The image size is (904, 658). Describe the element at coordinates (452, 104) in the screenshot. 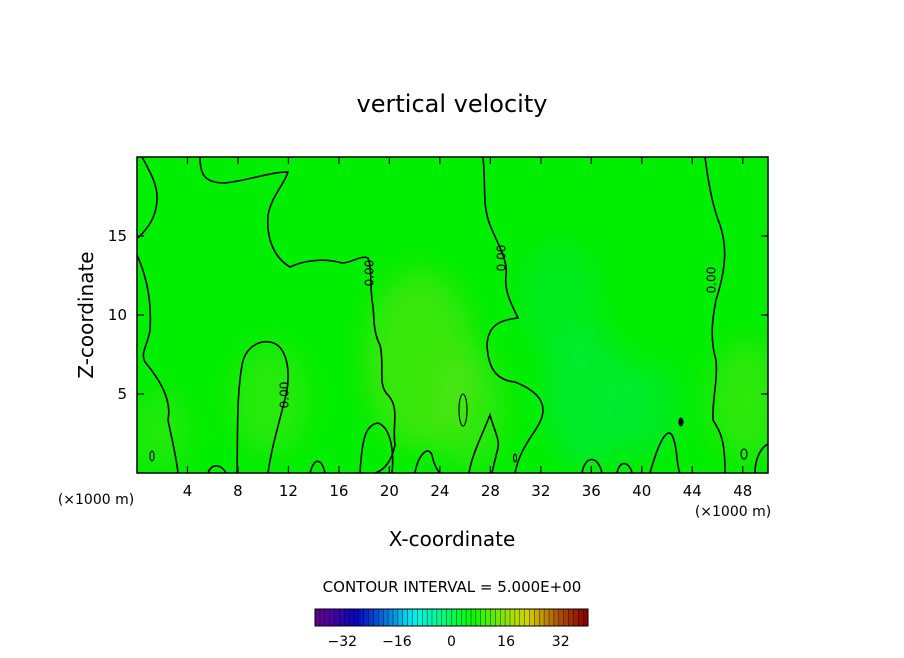

I see `chart-title: vertical velocity` at that location.